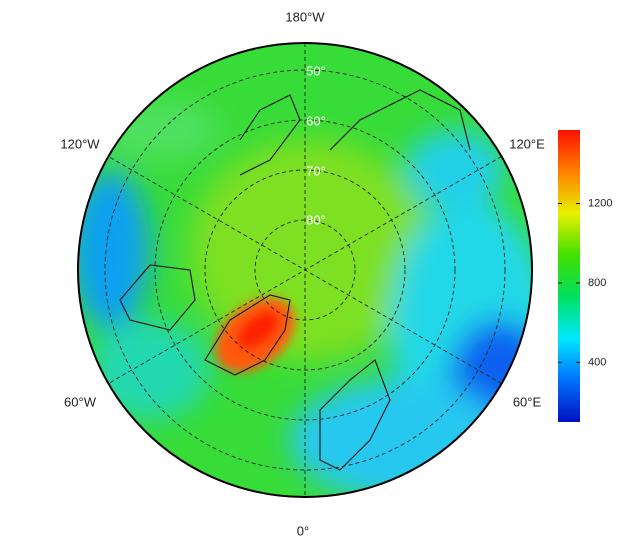 Image resolution: width=625 pixels, height=552 pixels. What do you see at coordinates (569, 276) in the screenshot?
I see `colorbar-scale` at bounding box center [569, 276].